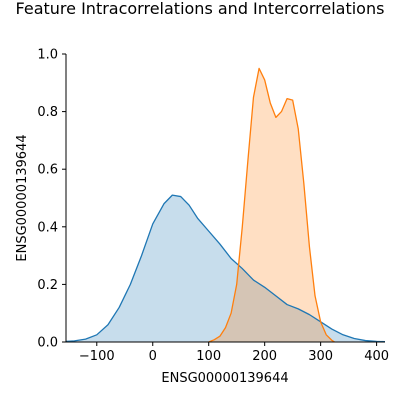 The image size is (400, 405). I want to click on x-tick-label: 200, so click(264, 356).